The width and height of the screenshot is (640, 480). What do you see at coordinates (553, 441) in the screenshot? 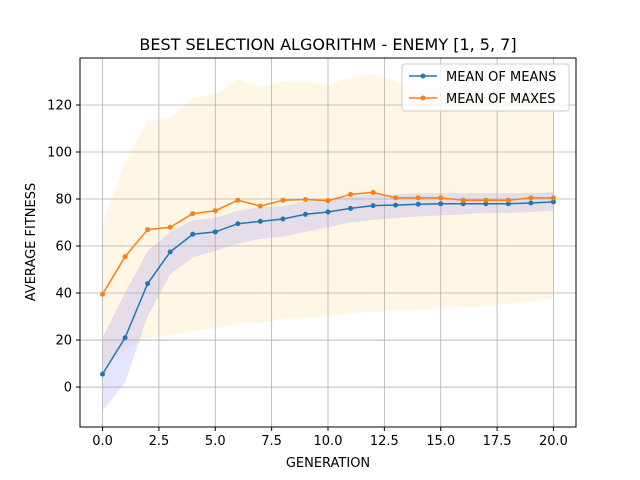
I see `x-tick-label: 20.0` at bounding box center [553, 441].